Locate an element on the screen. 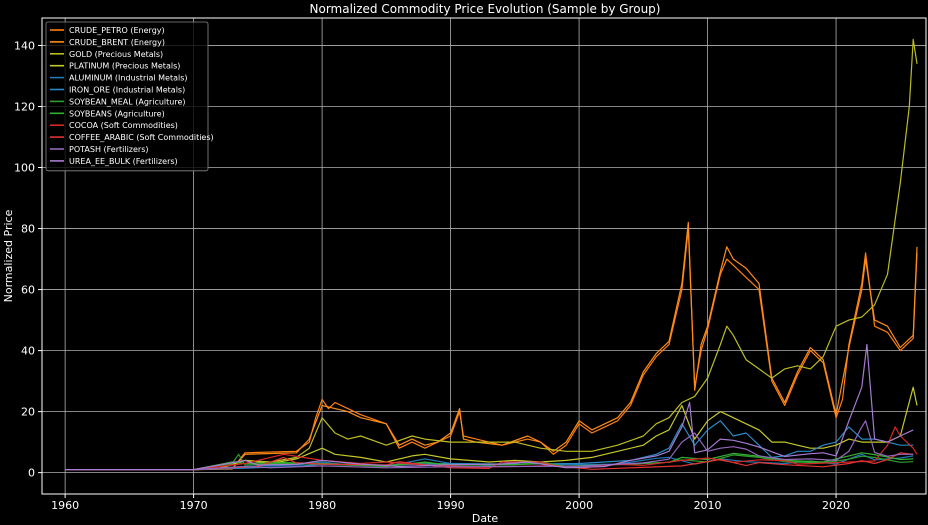 The width and height of the screenshot is (928, 525). legend-entry: COCOA (Soft Commodities) is located at coordinates (123, 125).